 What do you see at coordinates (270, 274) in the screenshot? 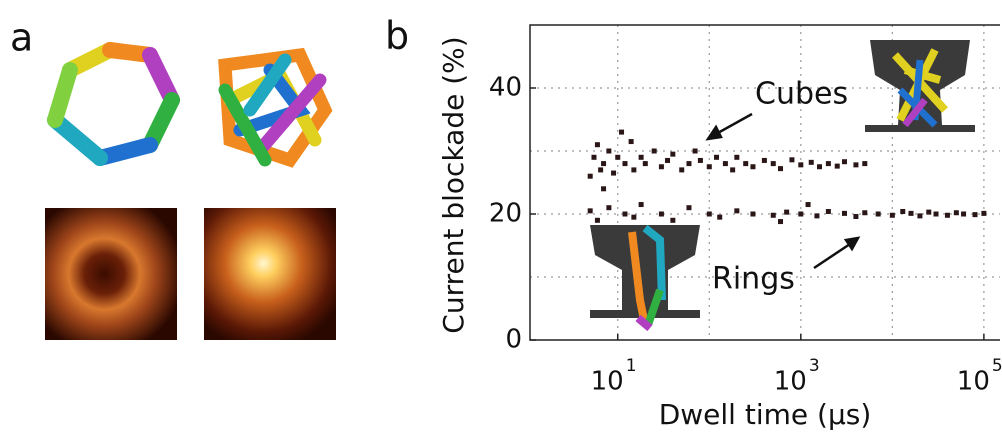
I see `cube-image` at bounding box center [270, 274].